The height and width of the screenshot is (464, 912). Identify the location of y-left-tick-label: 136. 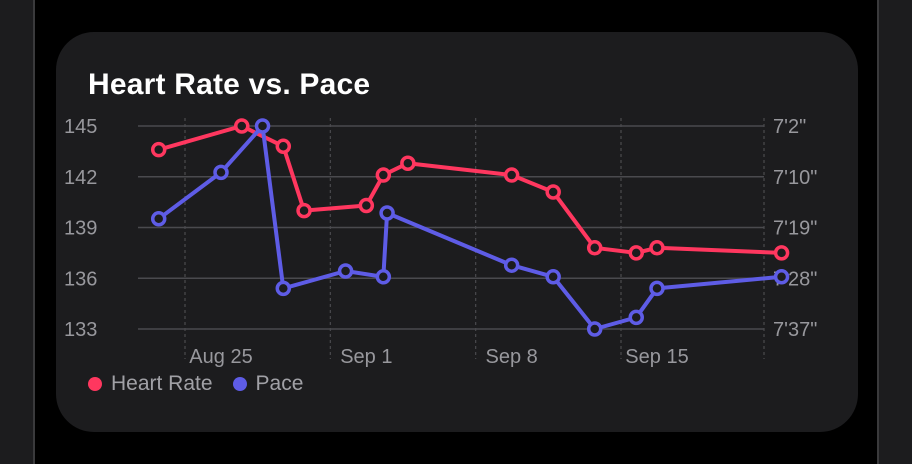
(80, 279).